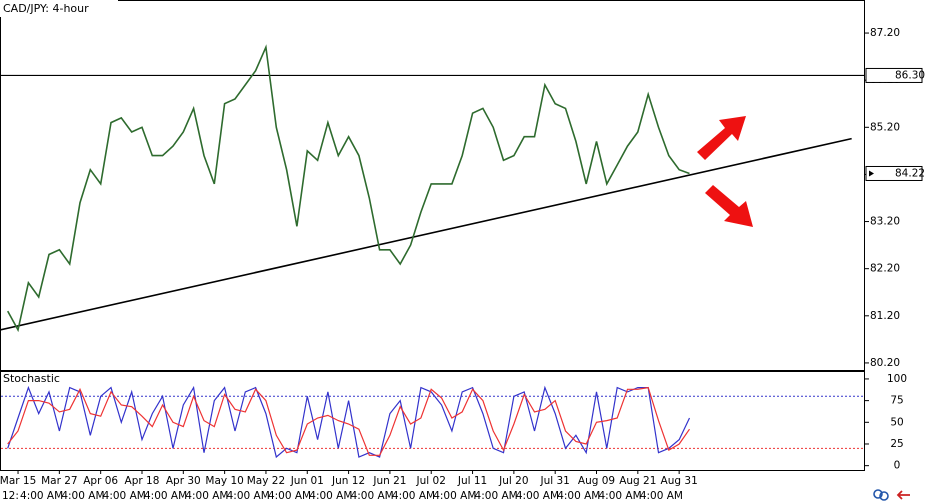  What do you see at coordinates (59, 481) in the screenshot?
I see `x-tick-label: Mar 27` at bounding box center [59, 481].